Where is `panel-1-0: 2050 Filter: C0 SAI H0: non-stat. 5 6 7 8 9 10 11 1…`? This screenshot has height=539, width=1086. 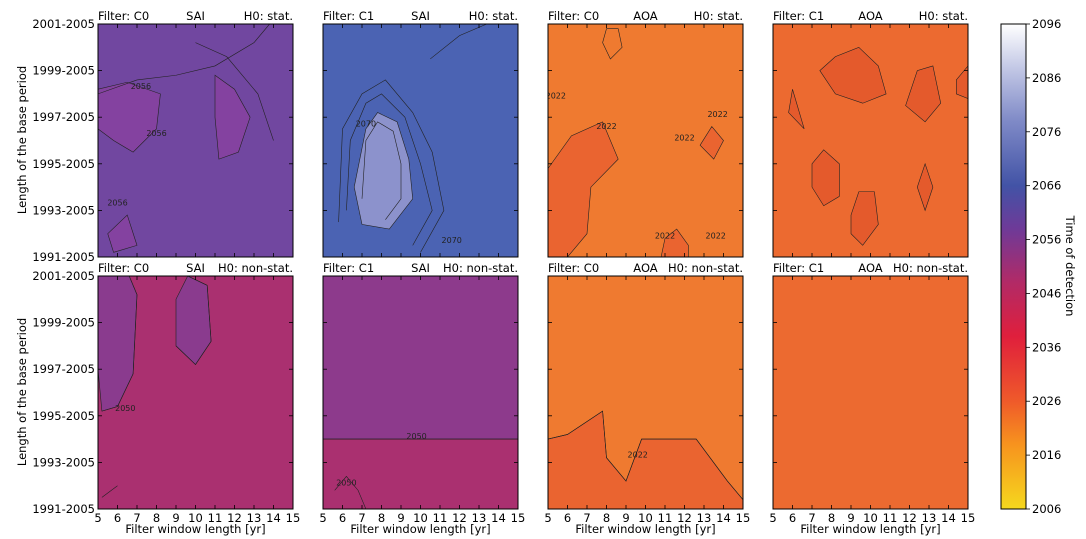
panel-1-0: 2050 Filter: C0 SAI H0: non-stat. 5 6 7 8 9 10 11 1… is located at coordinates (166, 393).